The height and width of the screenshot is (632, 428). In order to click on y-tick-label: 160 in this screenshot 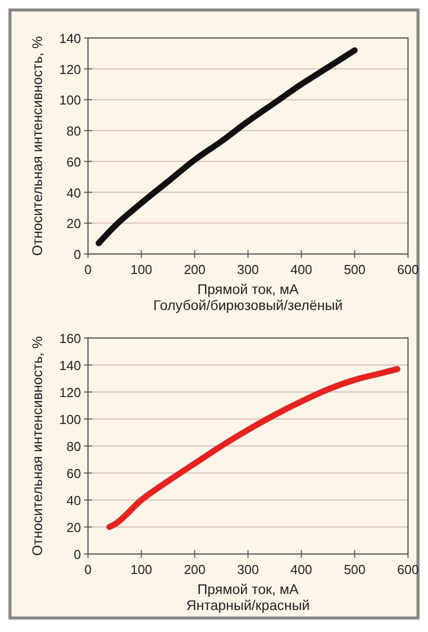, I will do `click(70, 338)`.